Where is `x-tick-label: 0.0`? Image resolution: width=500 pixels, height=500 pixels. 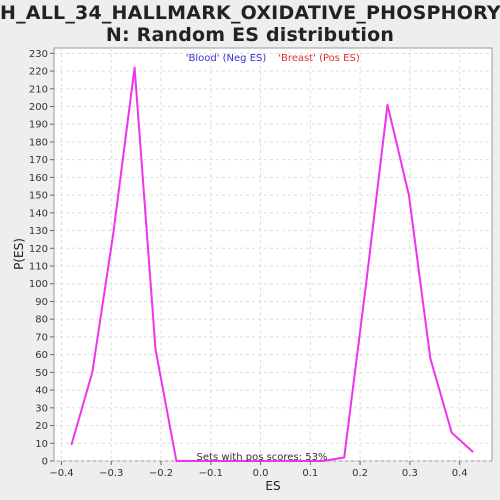 x-tick-label: 0.0 is located at coordinates (261, 473).